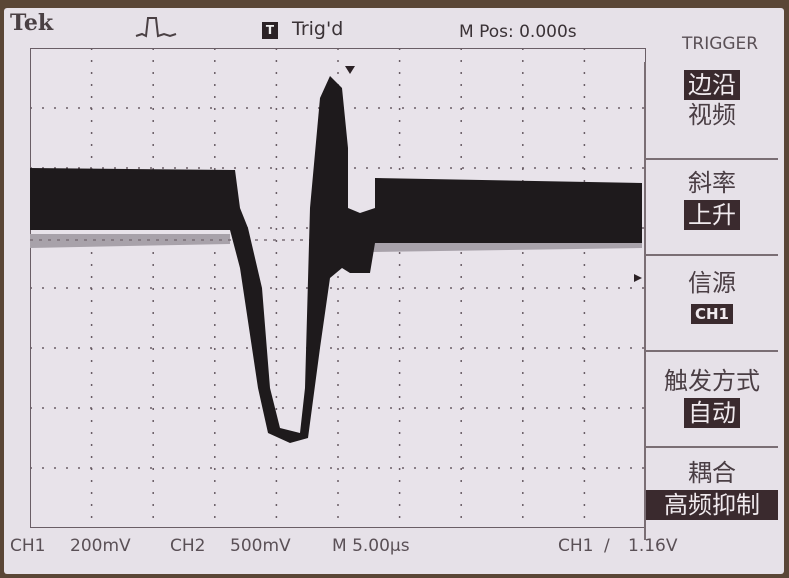  Describe the element at coordinates (350, 70) in the screenshot. I see `trigger-position-marker` at that location.